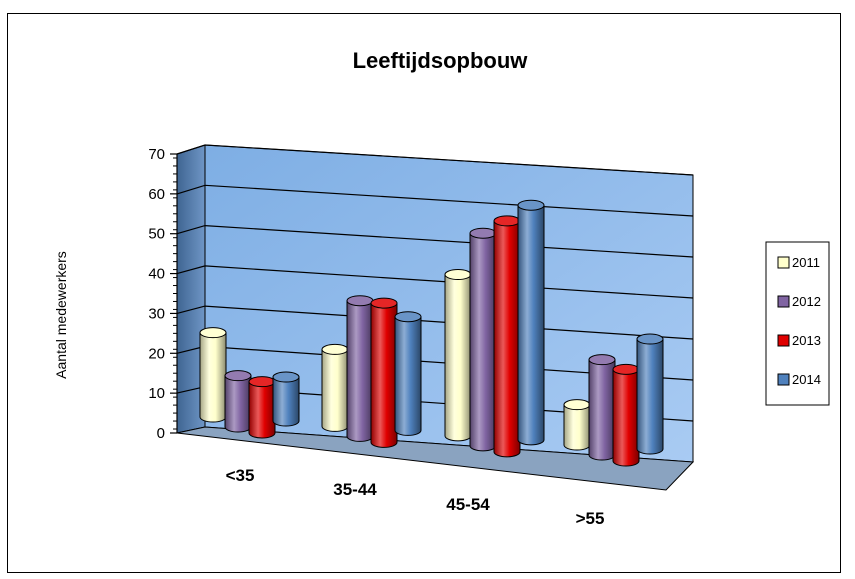 The image size is (855, 579). Describe the element at coordinates (156, 274) in the screenshot. I see `y-tick-label: 40` at that location.